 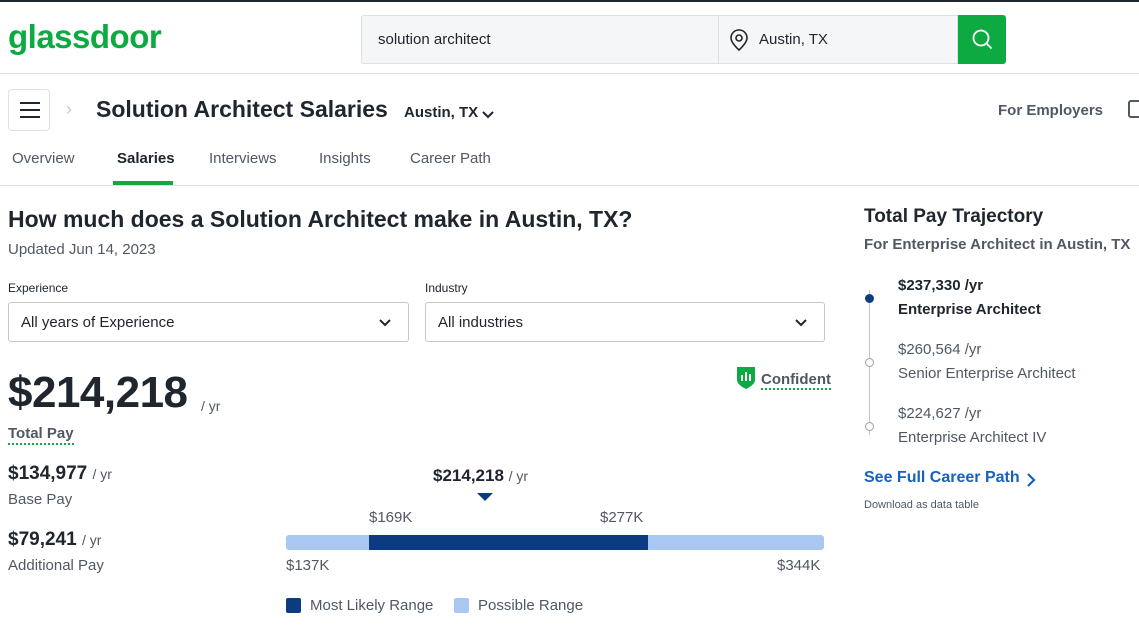 I want to click on tab-insights: Insights, so click(x=345, y=158).